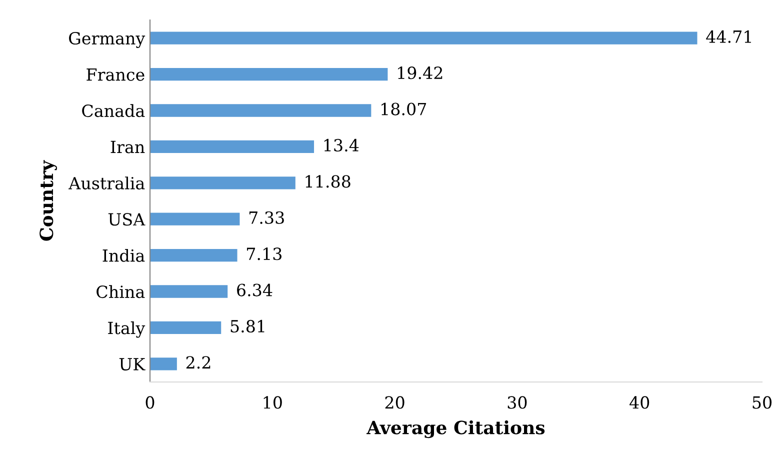 The image size is (772, 462). Describe the element at coordinates (132, 364) in the screenshot. I see `y-tick-label: UK` at that location.